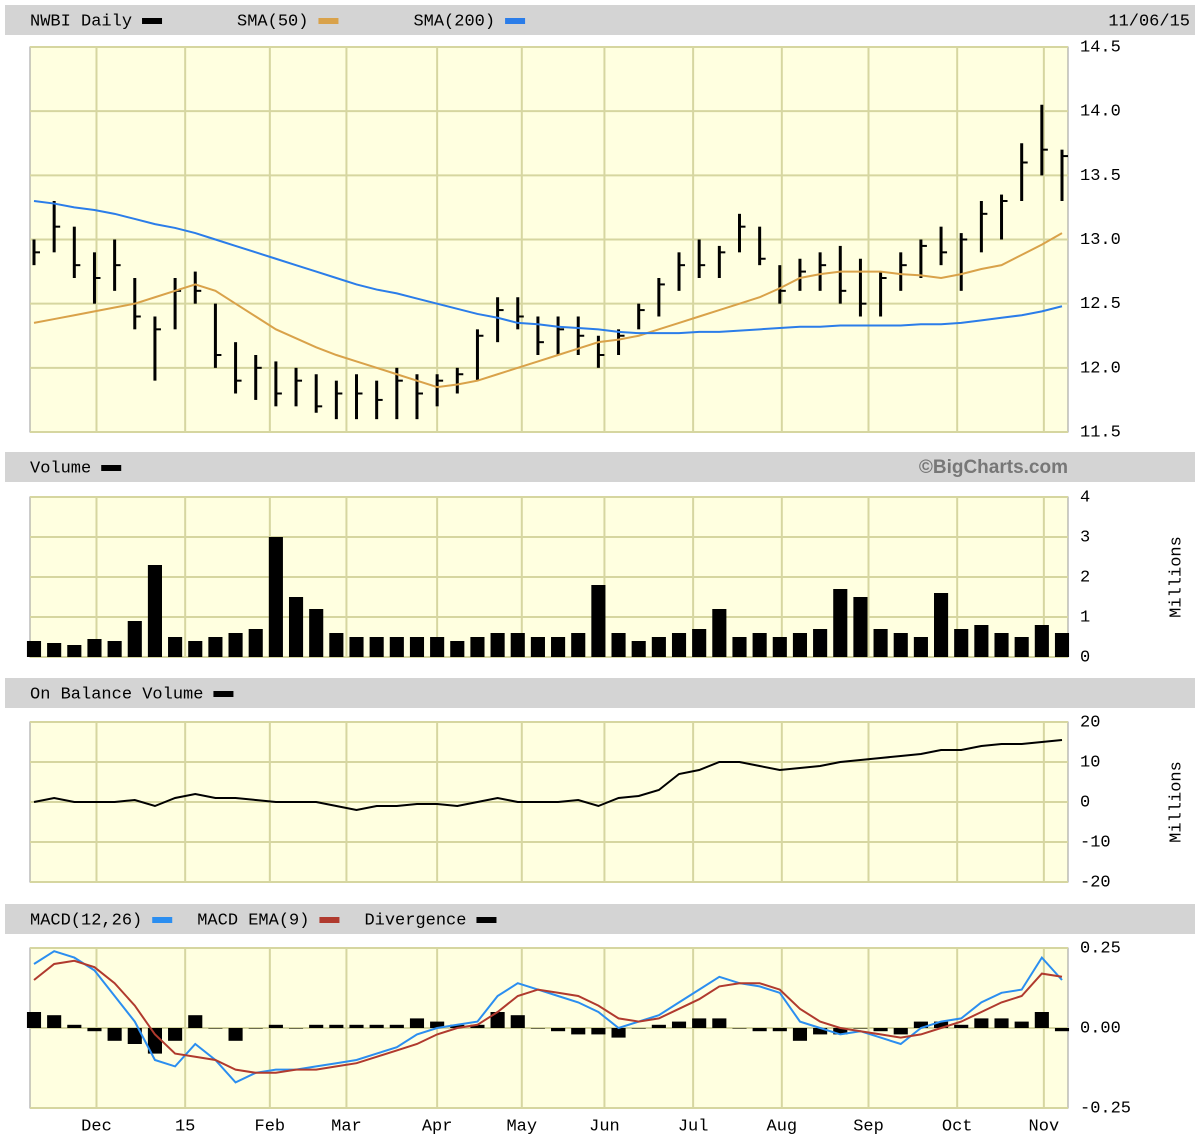 The image size is (1200, 1146). I want to click on y-tick-label: 13.0, so click(1100, 240).